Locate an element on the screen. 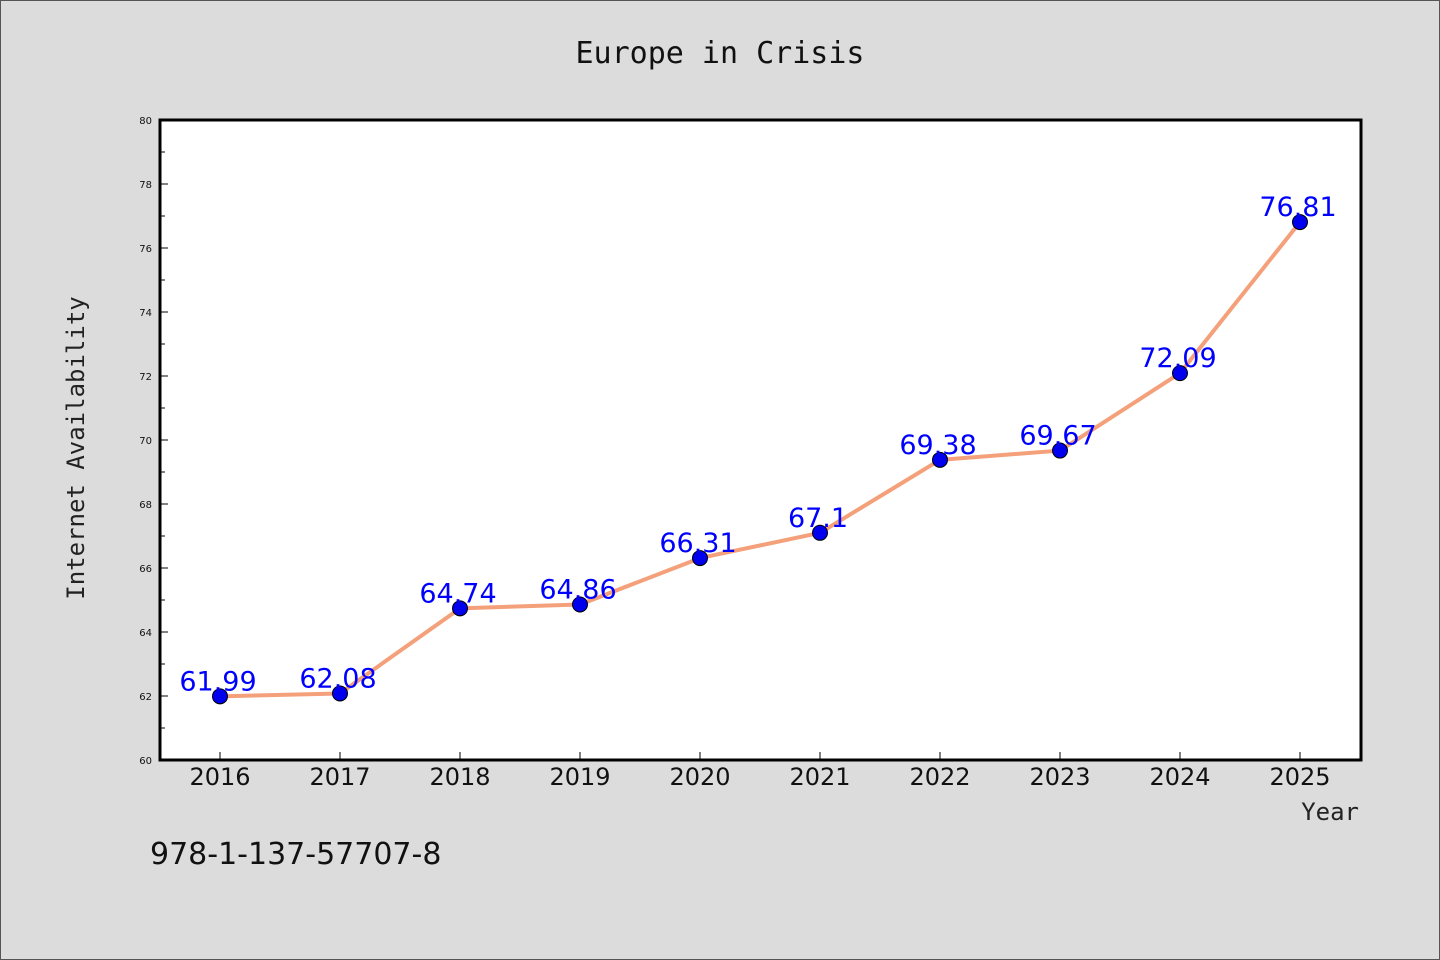 Image resolution: width=1440 pixels, height=960 pixels. x-tick-label: 2016 is located at coordinates (219, 777).